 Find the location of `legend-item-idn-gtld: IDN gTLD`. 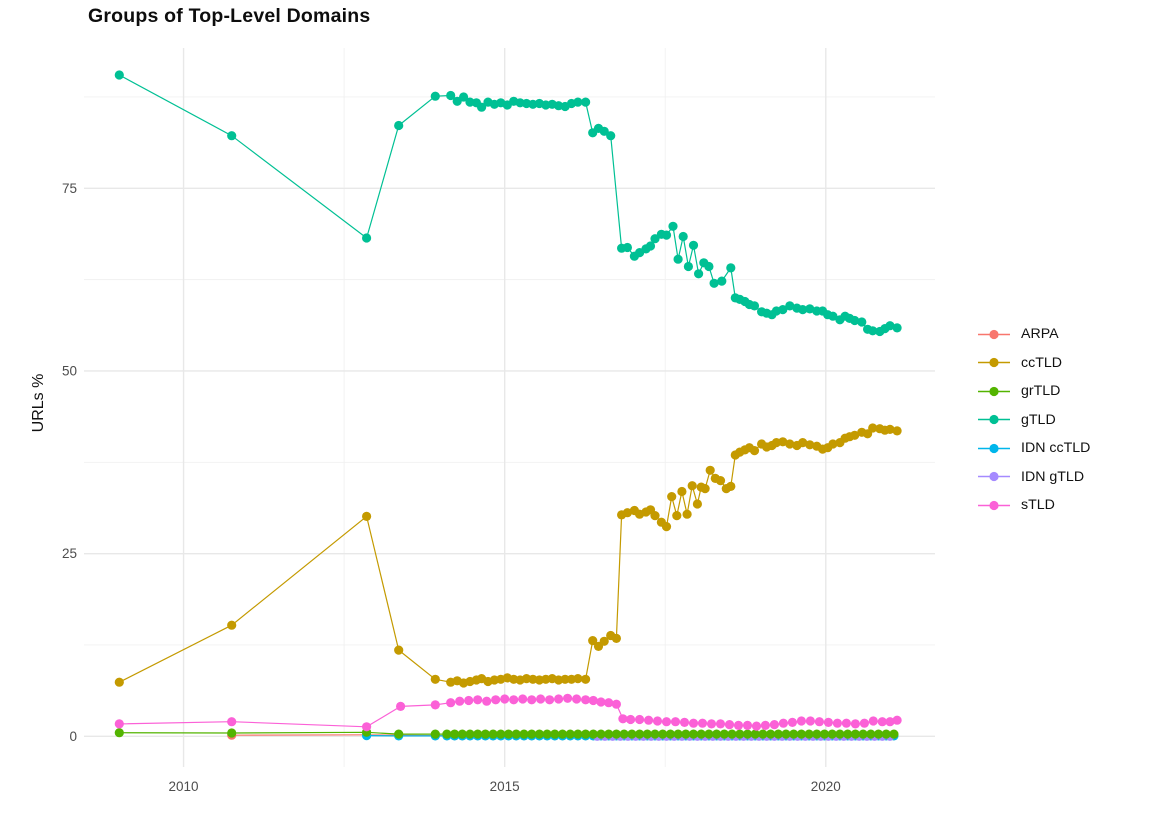

legend-item-idn-gtld: IDN gTLD is located at coordinates (1033, 477).